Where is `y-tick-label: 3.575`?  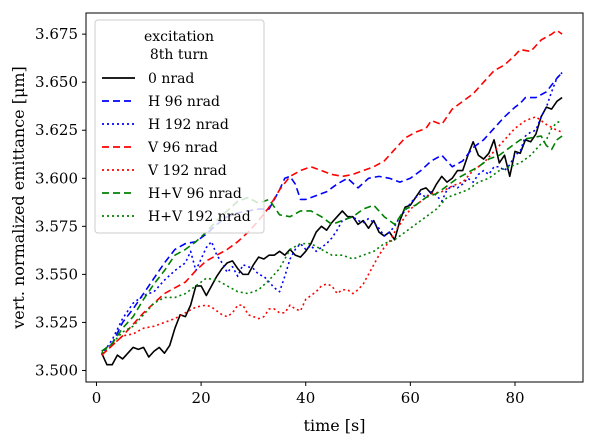 y-tick-label: 3.575 is located at coordinates (56, 226).